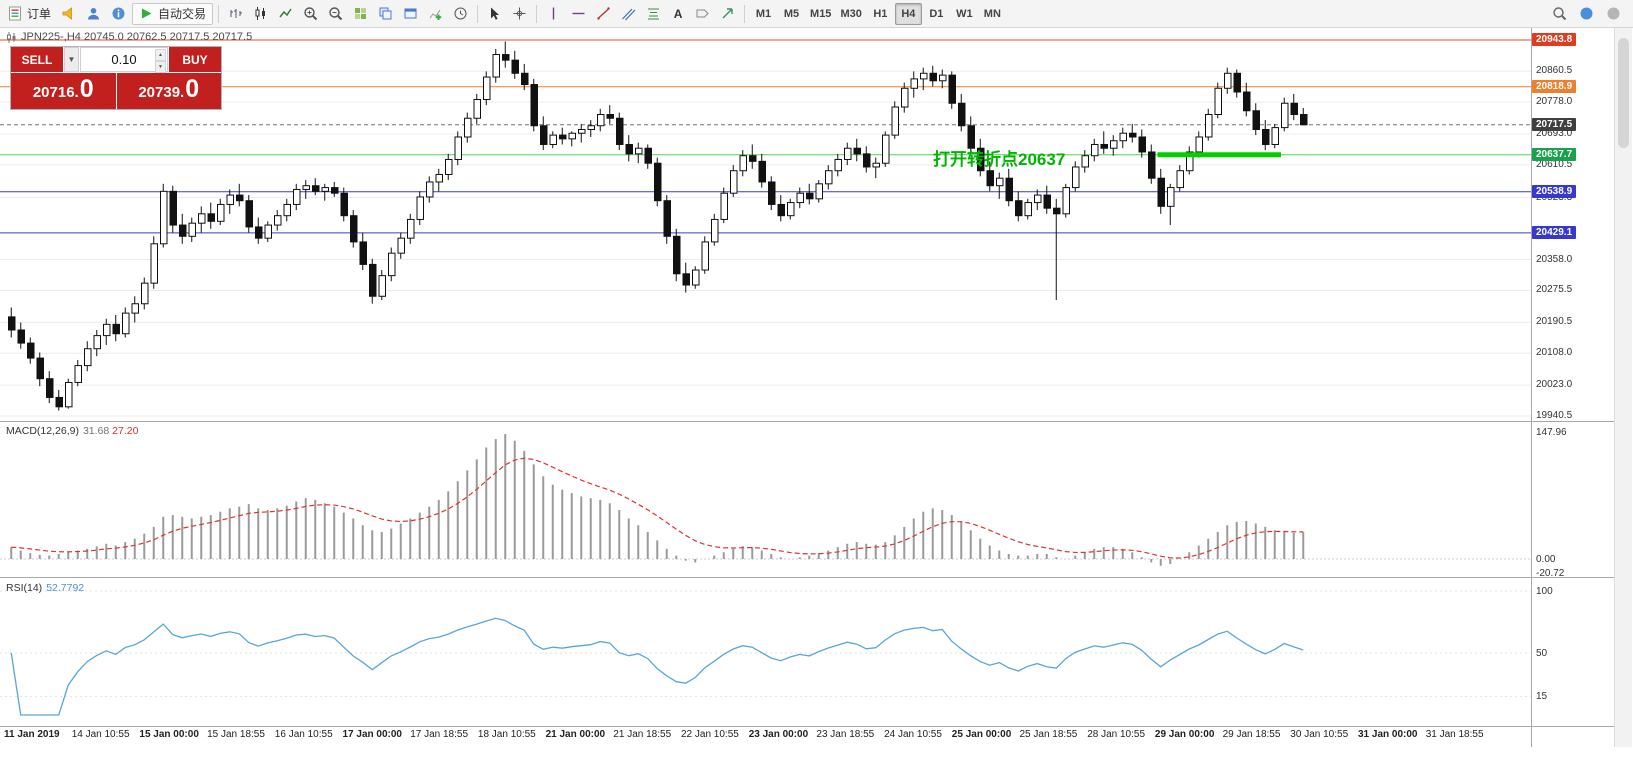 The height and width of the screenshot is (777, 1633). I want to click on account-status-button, so click(1586, 14).